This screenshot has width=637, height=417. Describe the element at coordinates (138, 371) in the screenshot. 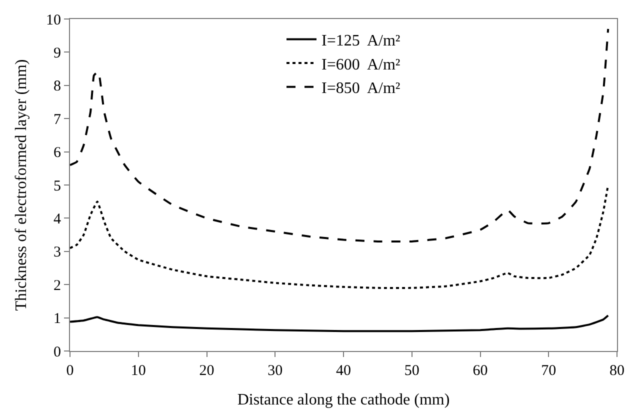

I see `x-tick-label: 10` at that location.